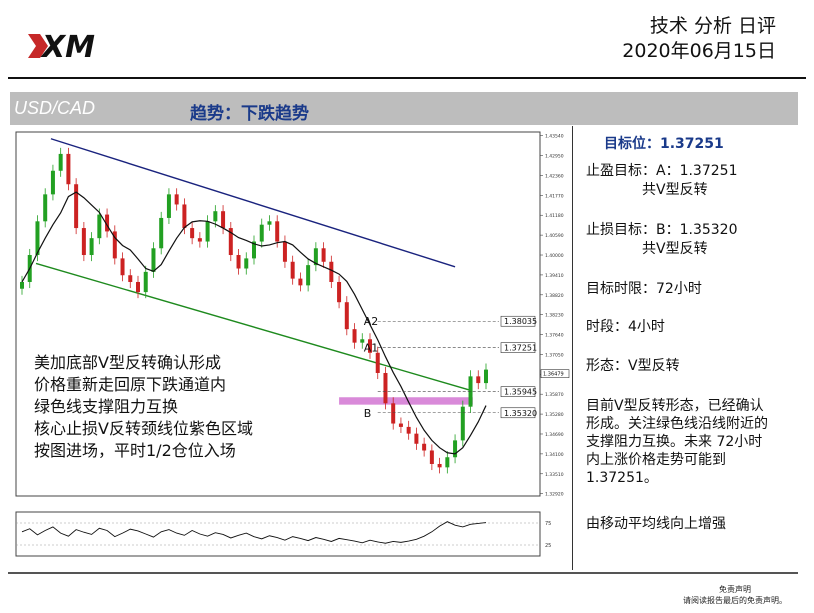 This screenshot has width=814, height=613. Describe the element at coordinates (554, 495) in the screenshot. I see `y-tick-label: 1.32920` at that location.